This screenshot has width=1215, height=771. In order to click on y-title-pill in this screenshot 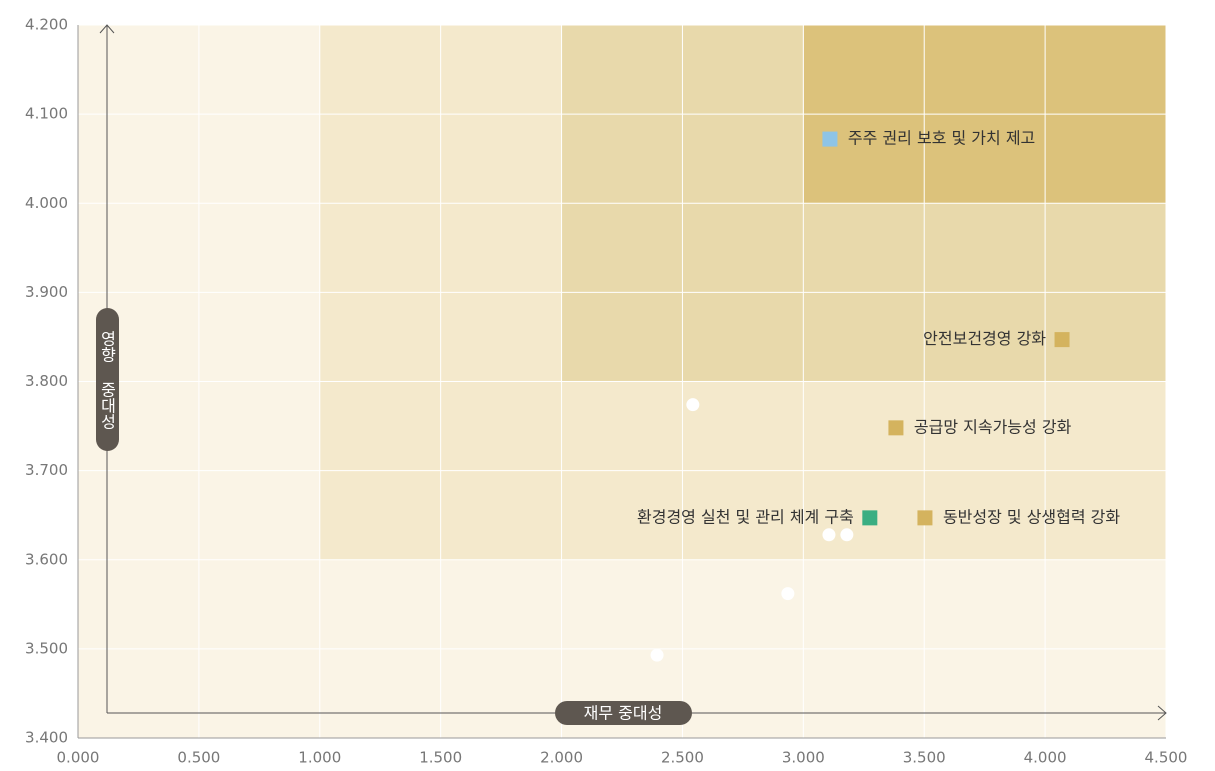, I will do `click(107, 379)`.